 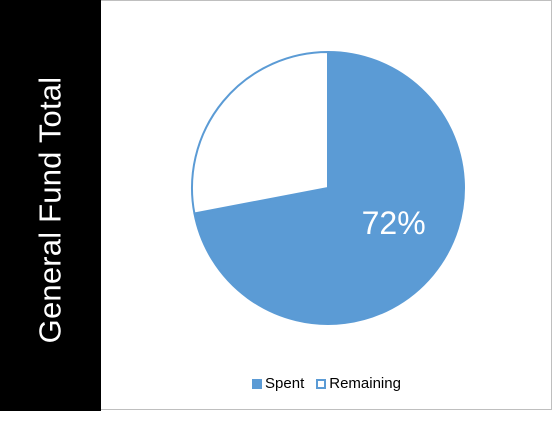 I want to click on legend-item-remaining: Remaining, so click(x=358, y=383).